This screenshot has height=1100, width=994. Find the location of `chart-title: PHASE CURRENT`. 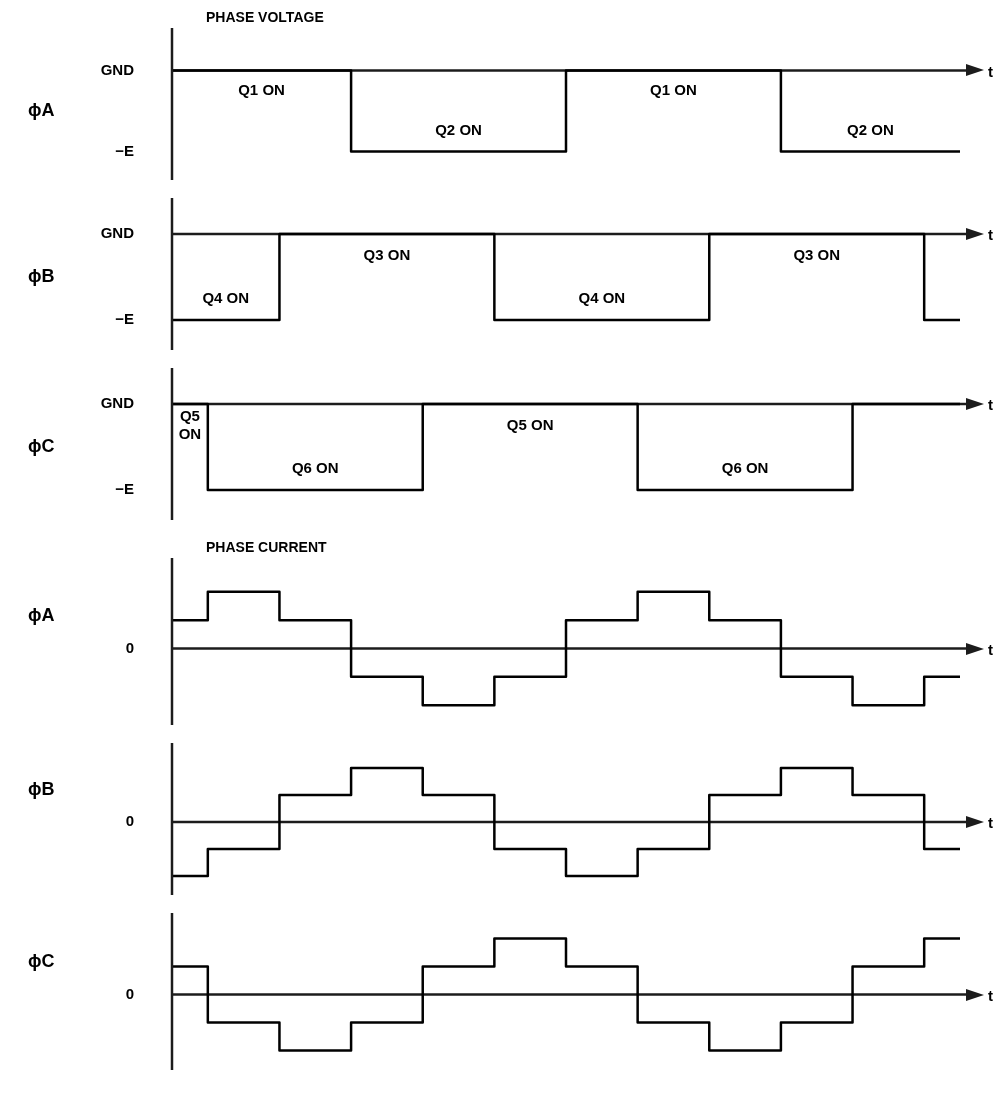

chart-title: PHASE CURRENT is located at coordinates (267, 546).